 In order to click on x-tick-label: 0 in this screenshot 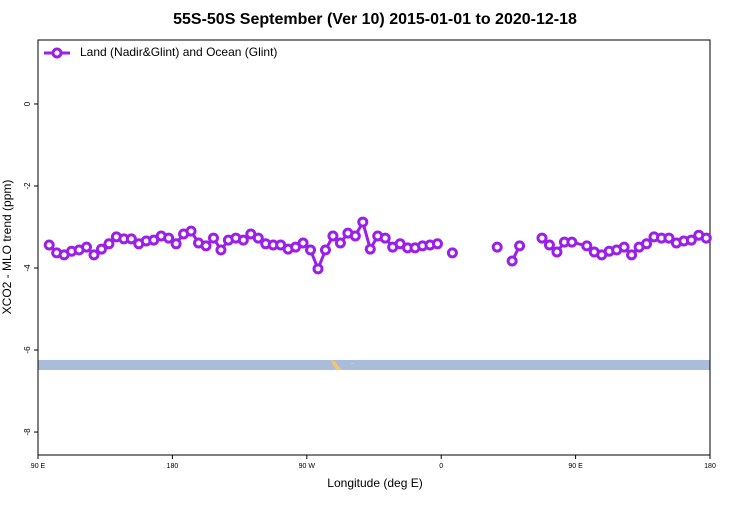, I will do `click(441, 466)`.